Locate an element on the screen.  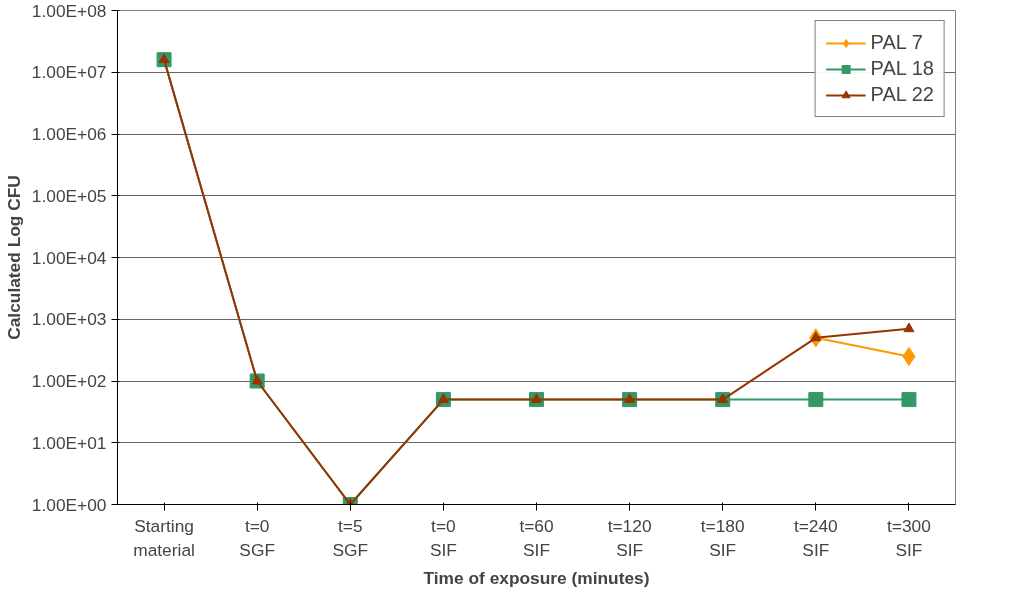
y-tick-label: 1.00E+06 is located at coordinates (69, 134).